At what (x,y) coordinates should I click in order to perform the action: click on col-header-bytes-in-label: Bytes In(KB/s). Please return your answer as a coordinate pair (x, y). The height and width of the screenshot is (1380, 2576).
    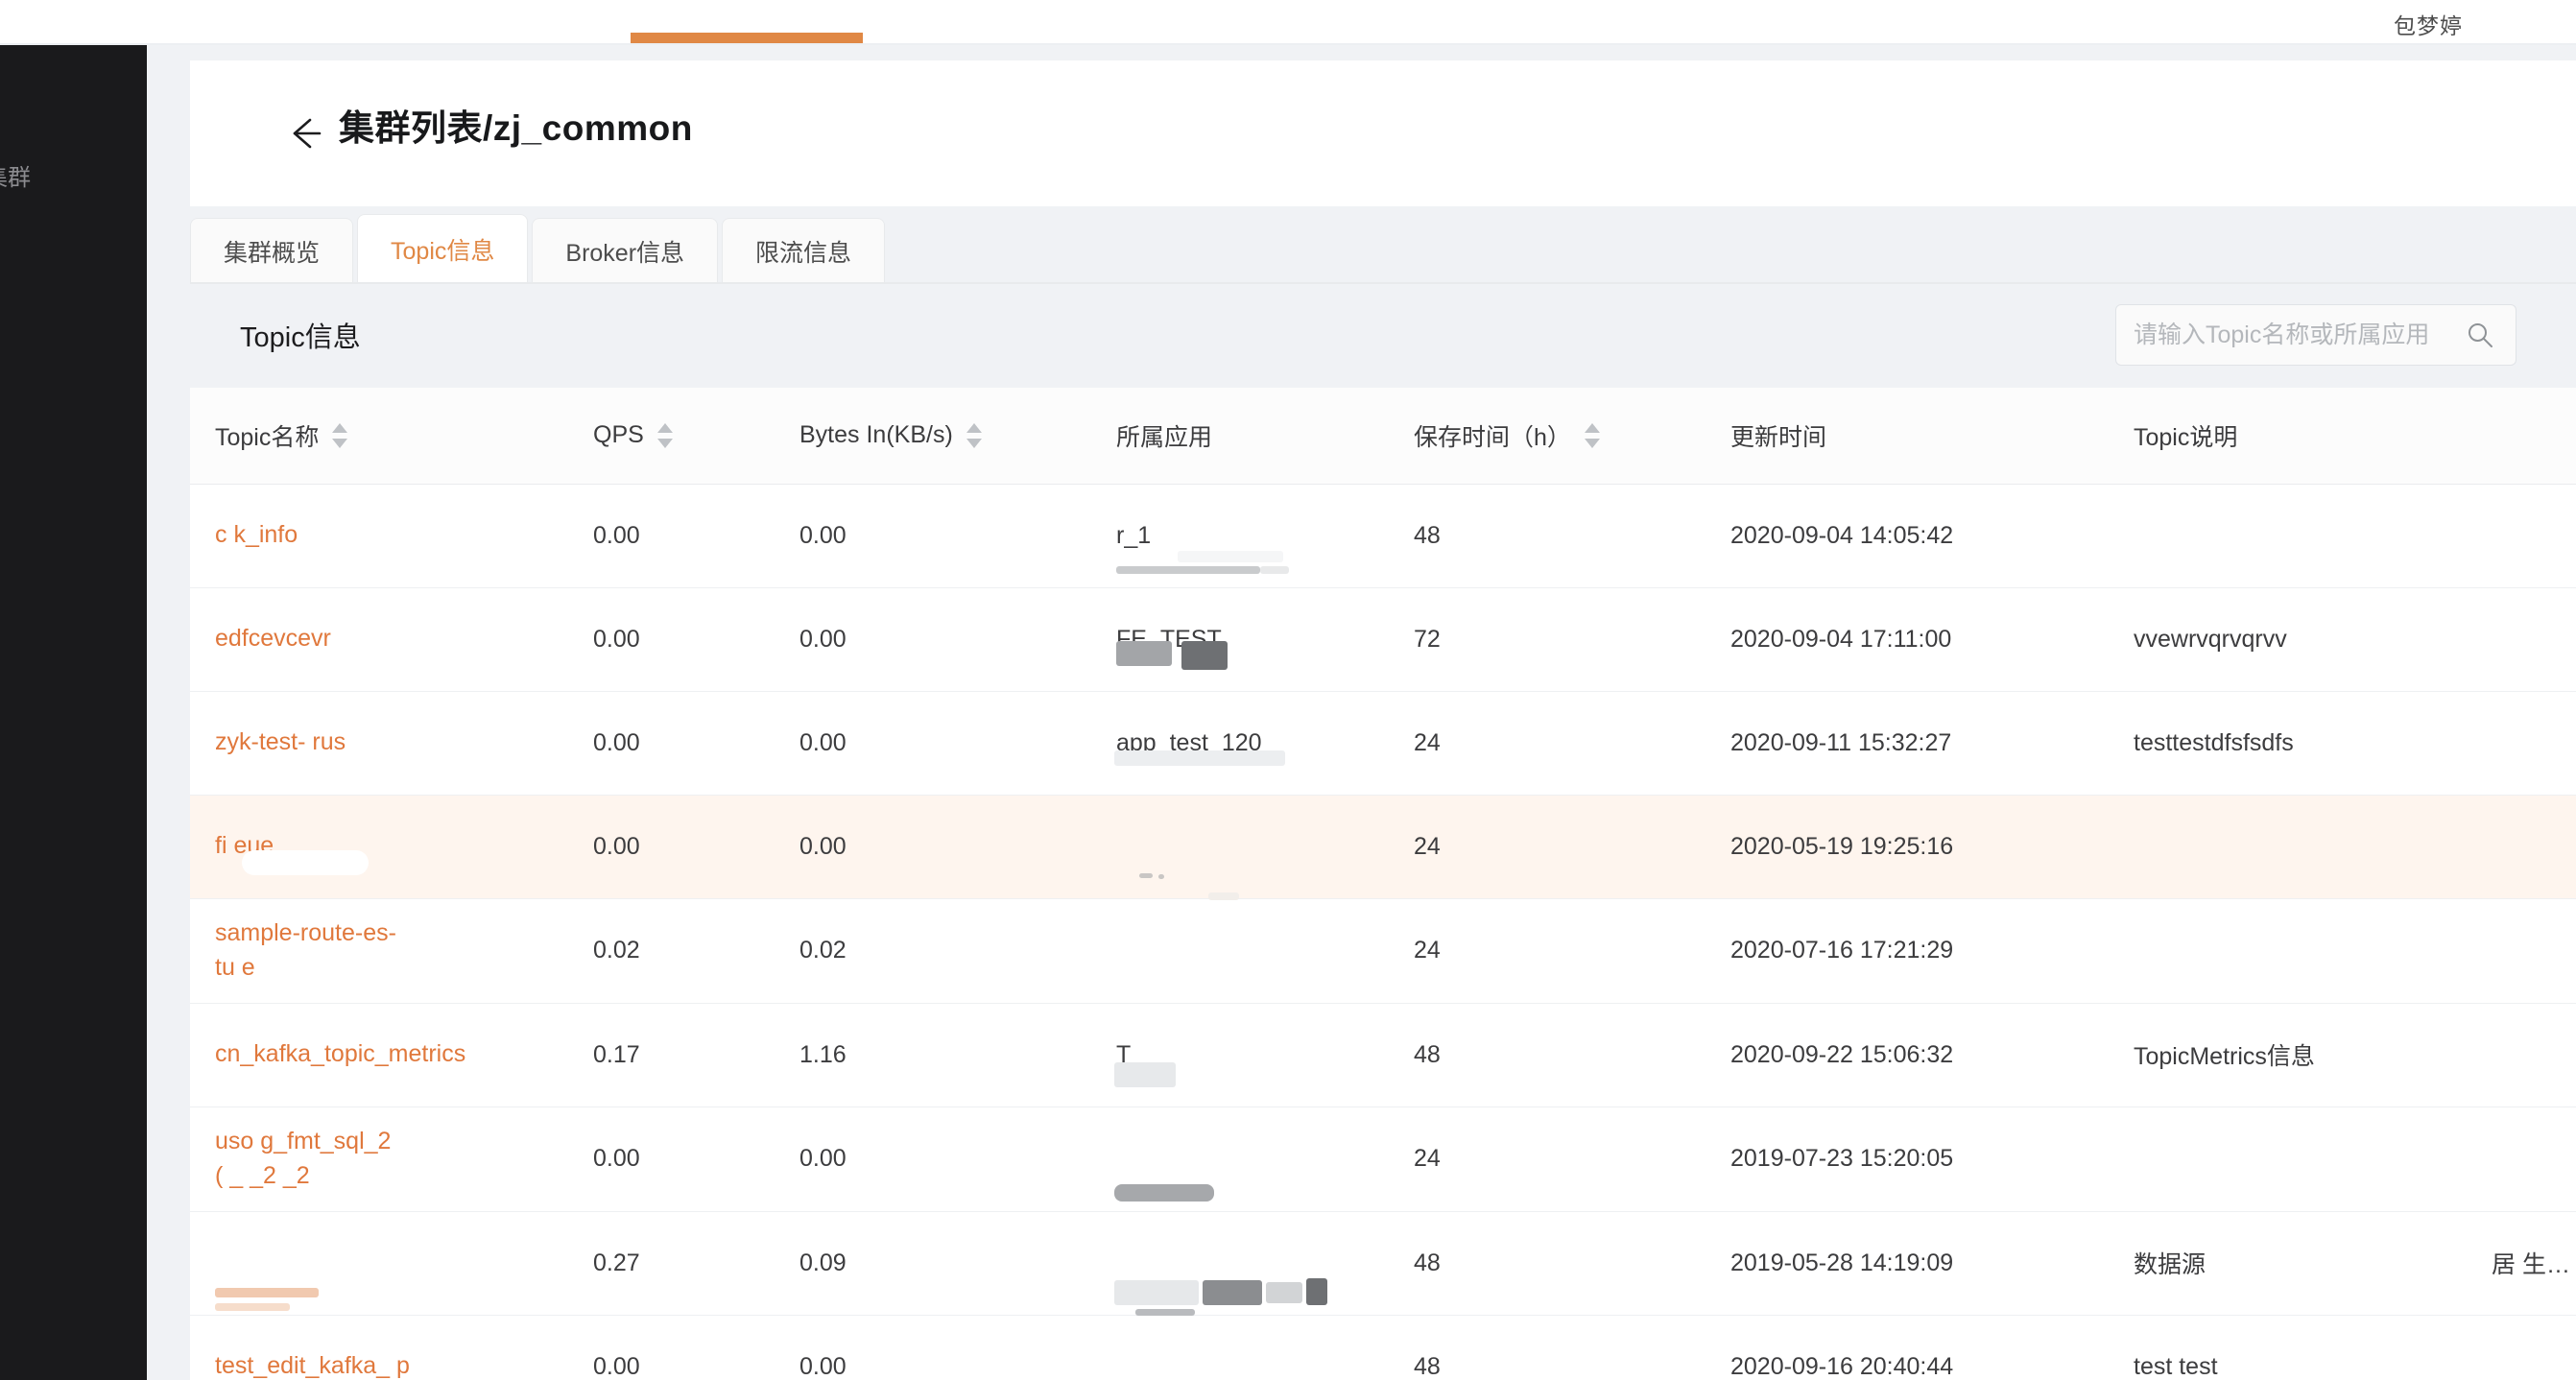
    Looking at the image, I should click on (876, 435).